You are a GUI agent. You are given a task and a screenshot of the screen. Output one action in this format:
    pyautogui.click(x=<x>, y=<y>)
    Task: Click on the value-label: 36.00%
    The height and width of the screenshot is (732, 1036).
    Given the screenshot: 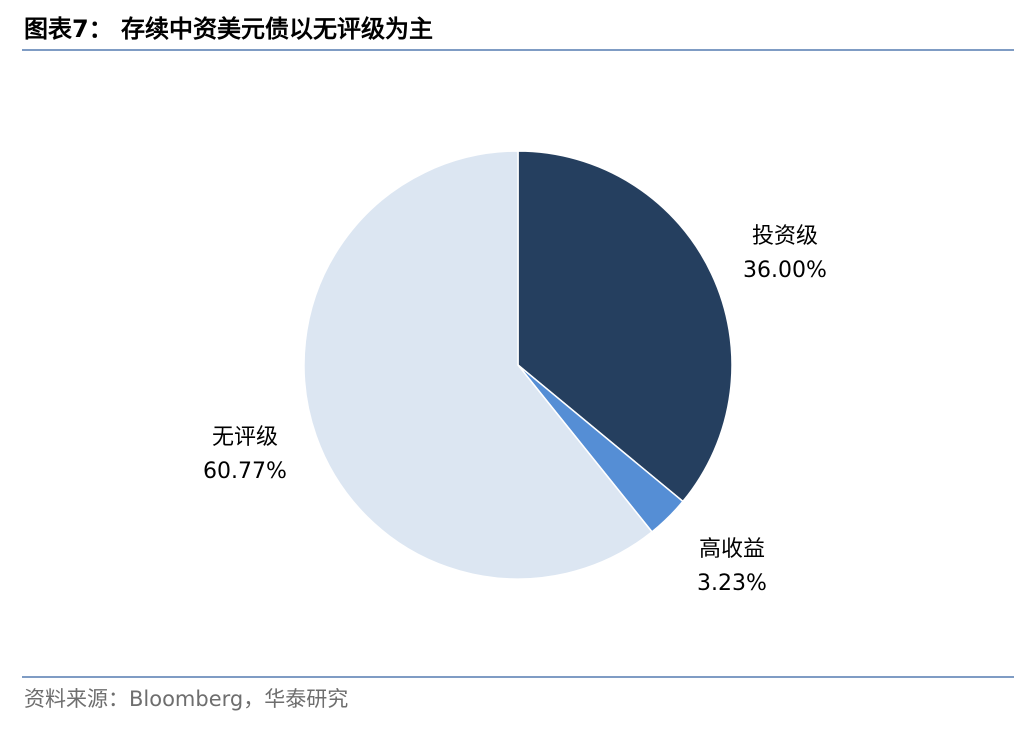 What is the action you would take?
    pyautogui.click(x=785, y=270)
    